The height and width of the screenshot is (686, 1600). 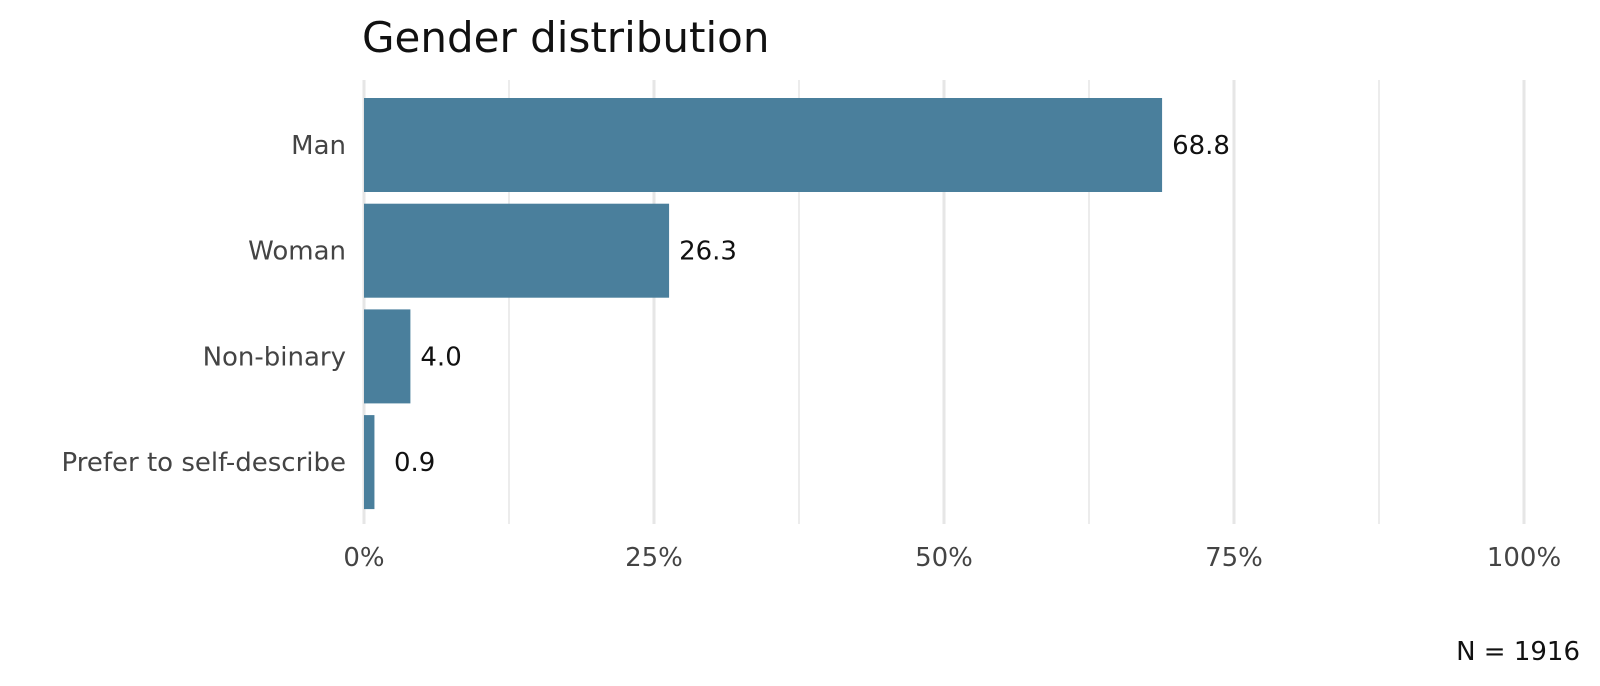 What do you see at coordinates (1234, 558) in the screenshot?
I see `x-tick-label: 75%` at bounding box center [1234, 558].